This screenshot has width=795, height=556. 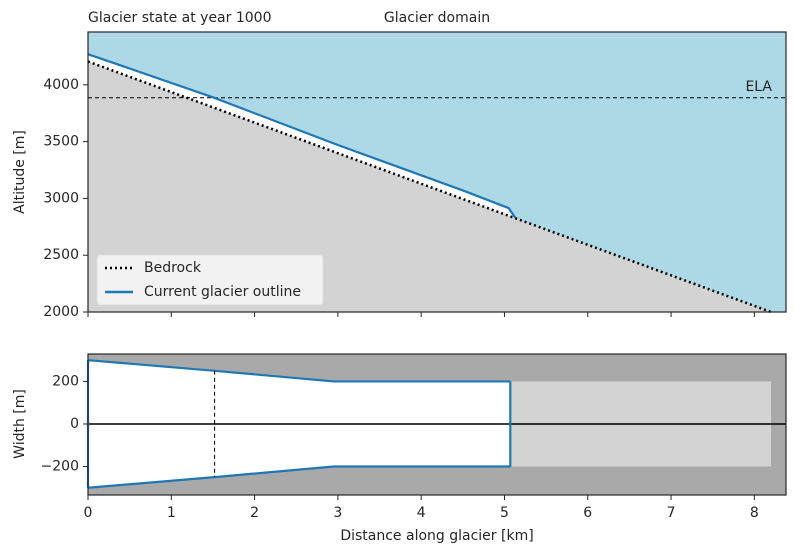 I want to click on legend-label: Bedrock, so click(x=173, y=268).